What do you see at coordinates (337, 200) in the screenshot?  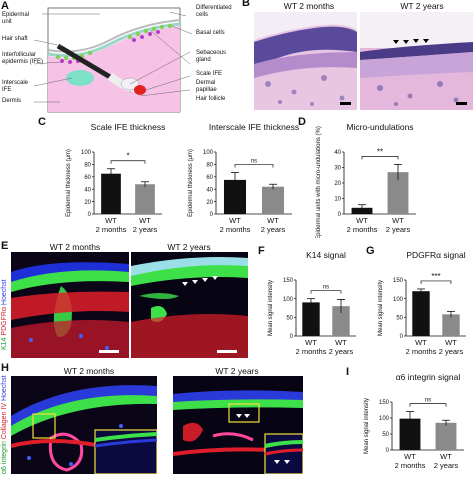 I see `y-tick-label: 10` at bounding box center [337, 200].